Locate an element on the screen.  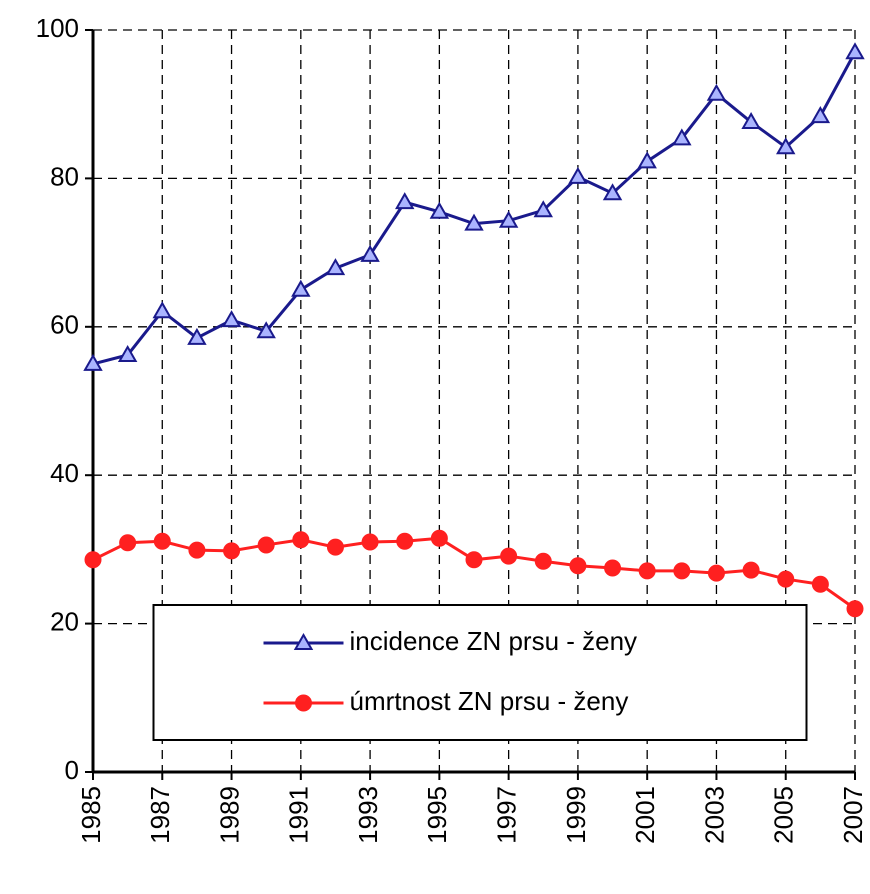
x-tick-label: 2005 is located at coordinates (784, 815).